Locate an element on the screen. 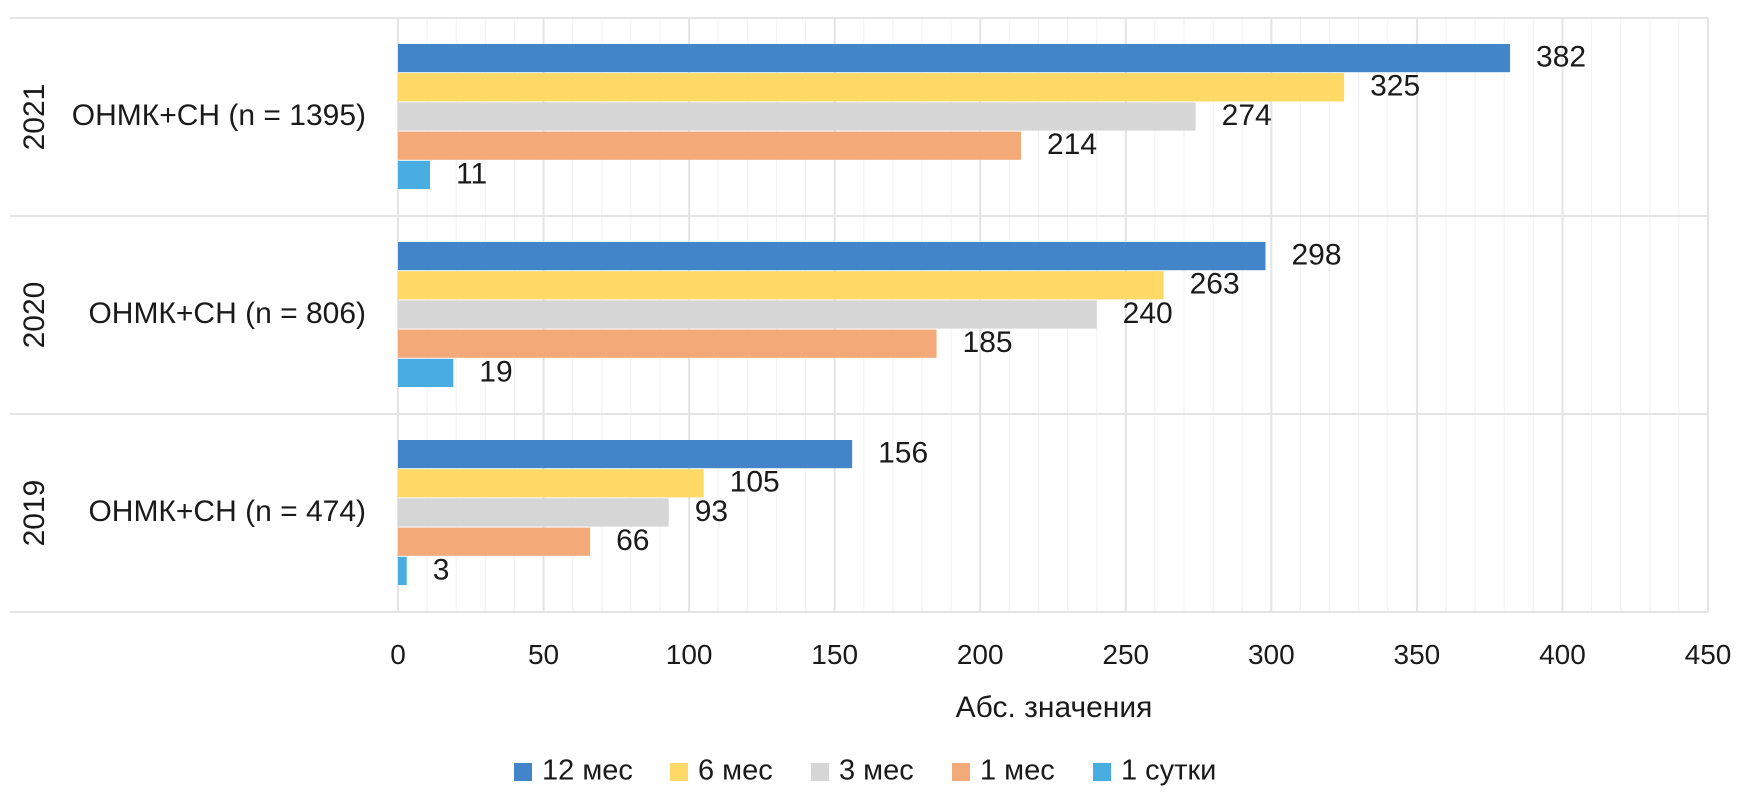  x-tick-label: 50 is located at coordinates (543, 654).